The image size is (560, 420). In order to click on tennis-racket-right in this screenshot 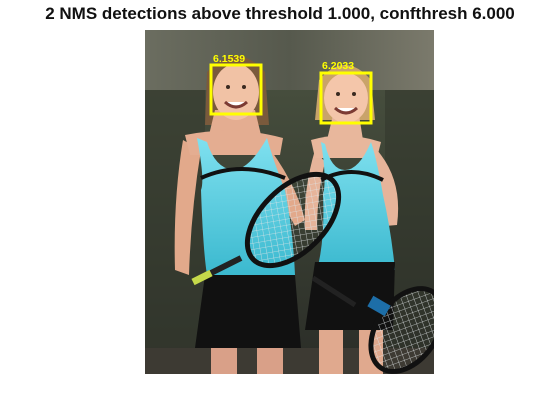, I will do `click(372, 324)`.